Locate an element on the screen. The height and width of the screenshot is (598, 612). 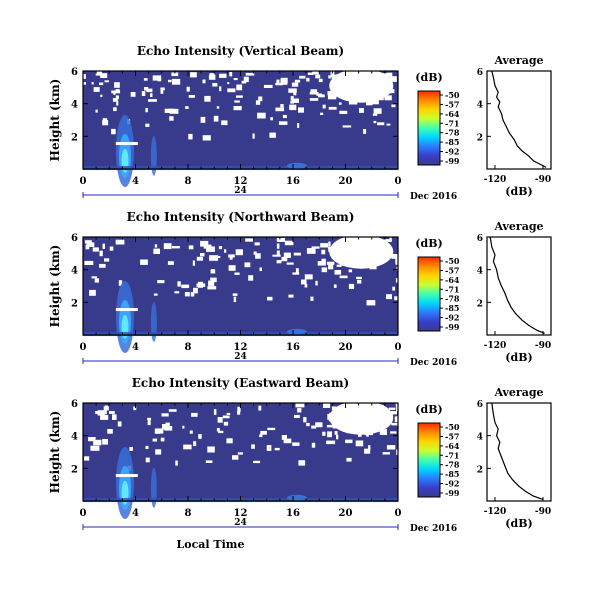
echo-streak is located at coordinates (296, 497).